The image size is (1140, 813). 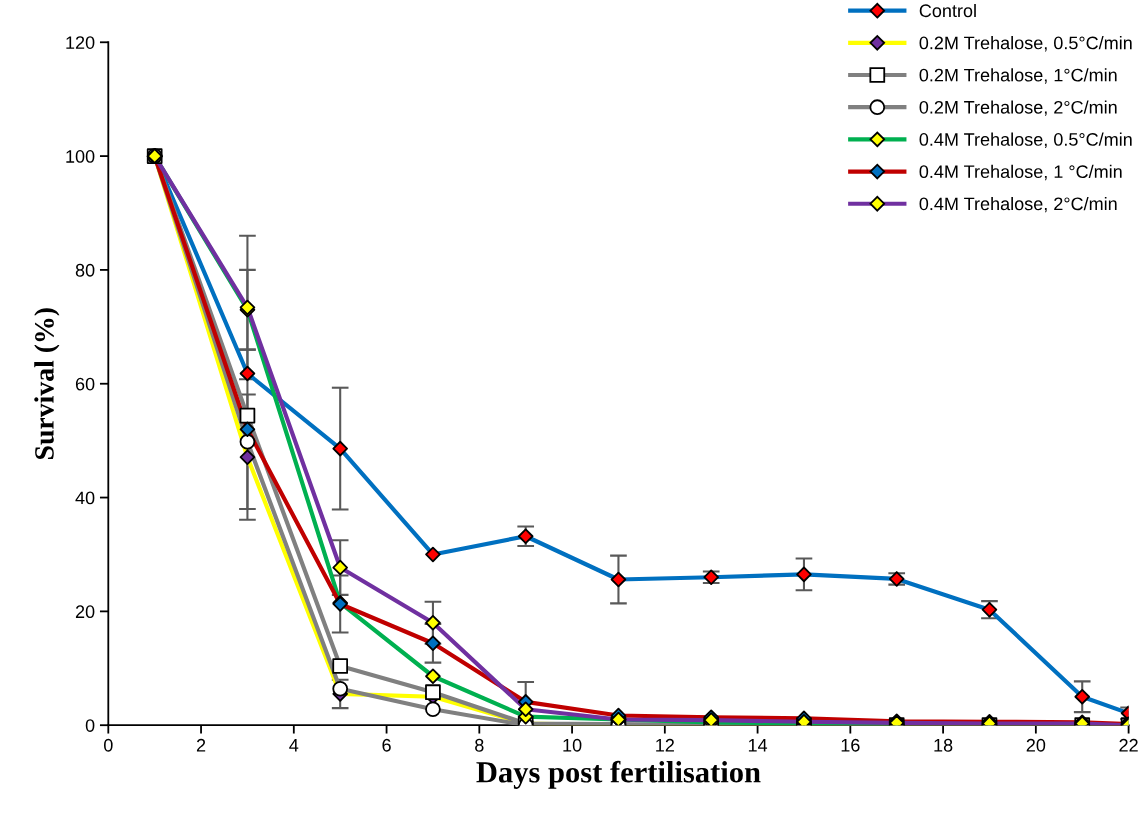 What do you see at coordinates (665, 745) in the screenshot?
I see `x-tick-label: 12` at bounding box center [665, 745].